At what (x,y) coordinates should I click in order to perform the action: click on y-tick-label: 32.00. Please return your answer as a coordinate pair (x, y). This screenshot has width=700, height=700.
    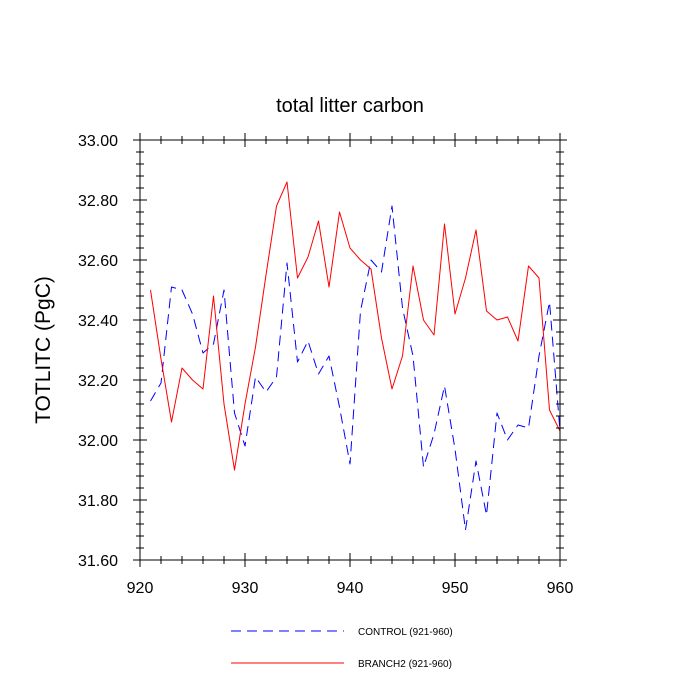
    Looking at the image, I should click on (98, 441).